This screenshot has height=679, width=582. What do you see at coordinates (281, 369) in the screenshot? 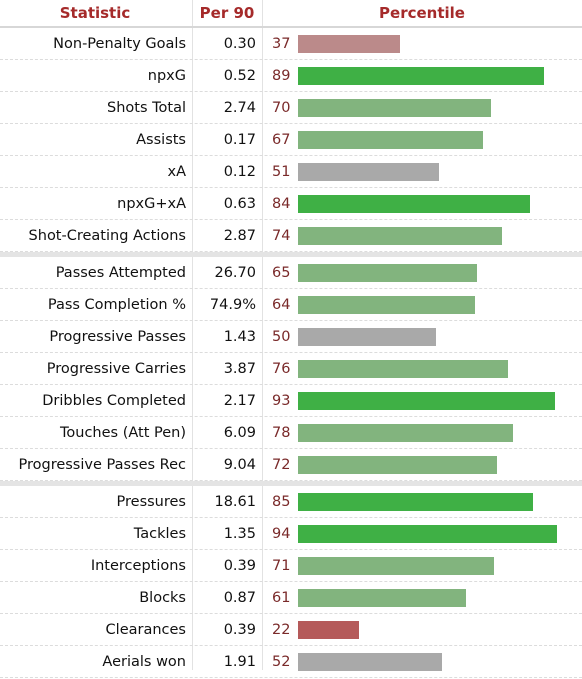
I see `percentile-label: 76` at bounding box center [281, 369].